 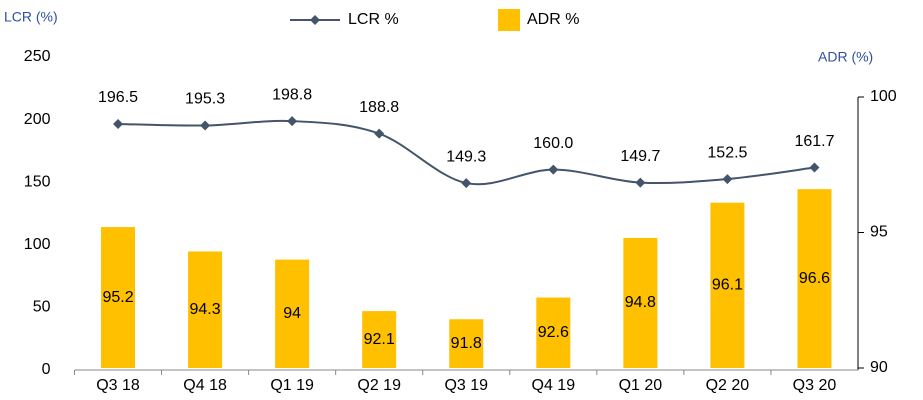 What do you see at coordinates (46, 369) in the screenshot?
I see `y-tick-label: 0` at bounding box center [46, 369].